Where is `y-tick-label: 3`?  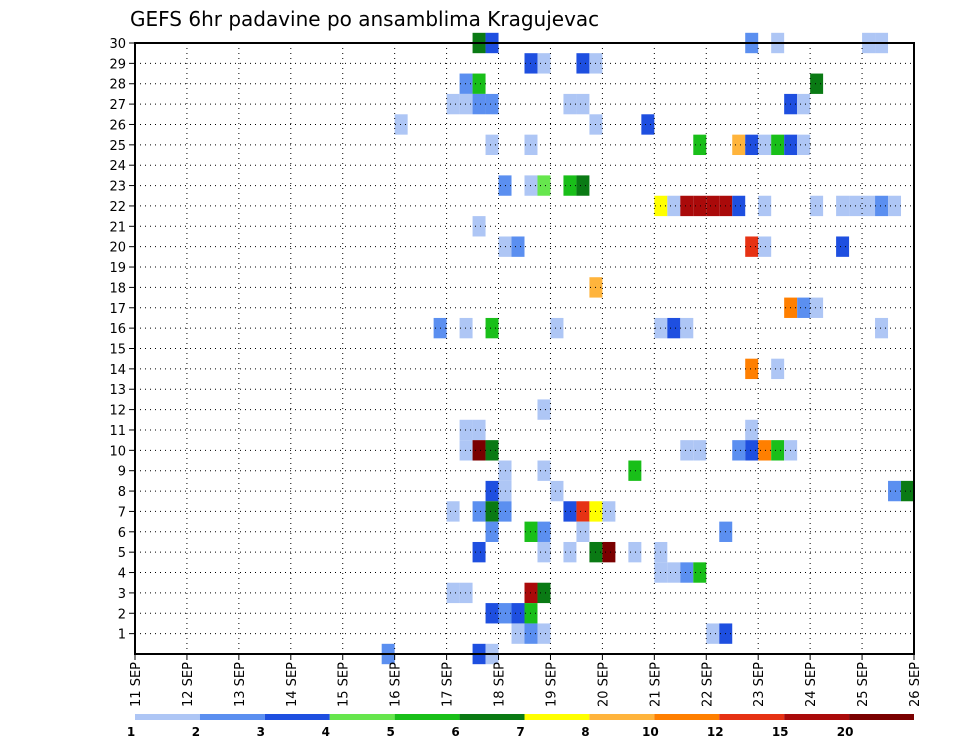 y-tick-label: 3 is located at coordinates (122, 594).